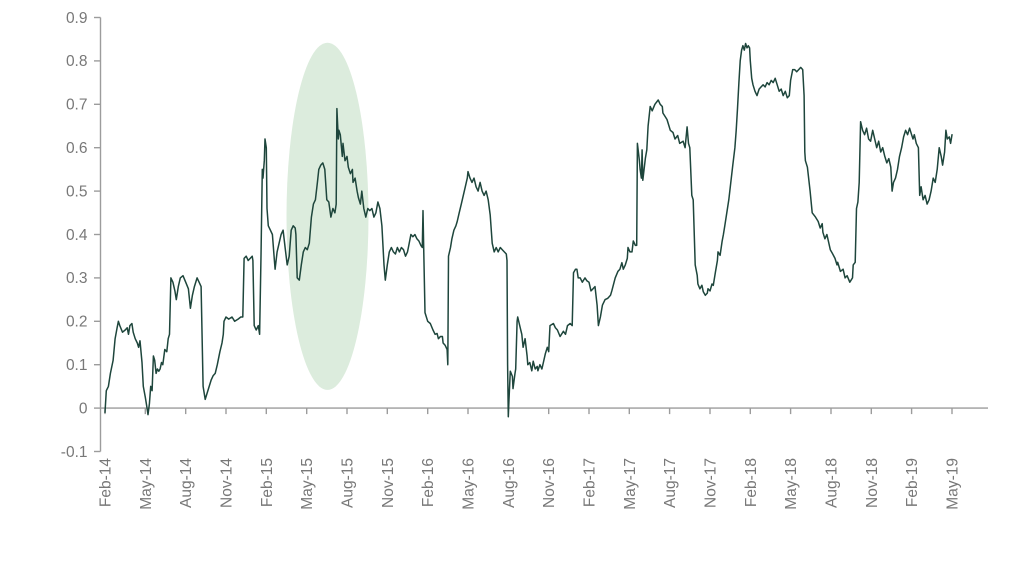  Describe the element at coordinates (751, 482) in the screenshot. I see `x-tick-label: Feb-18` at that location.